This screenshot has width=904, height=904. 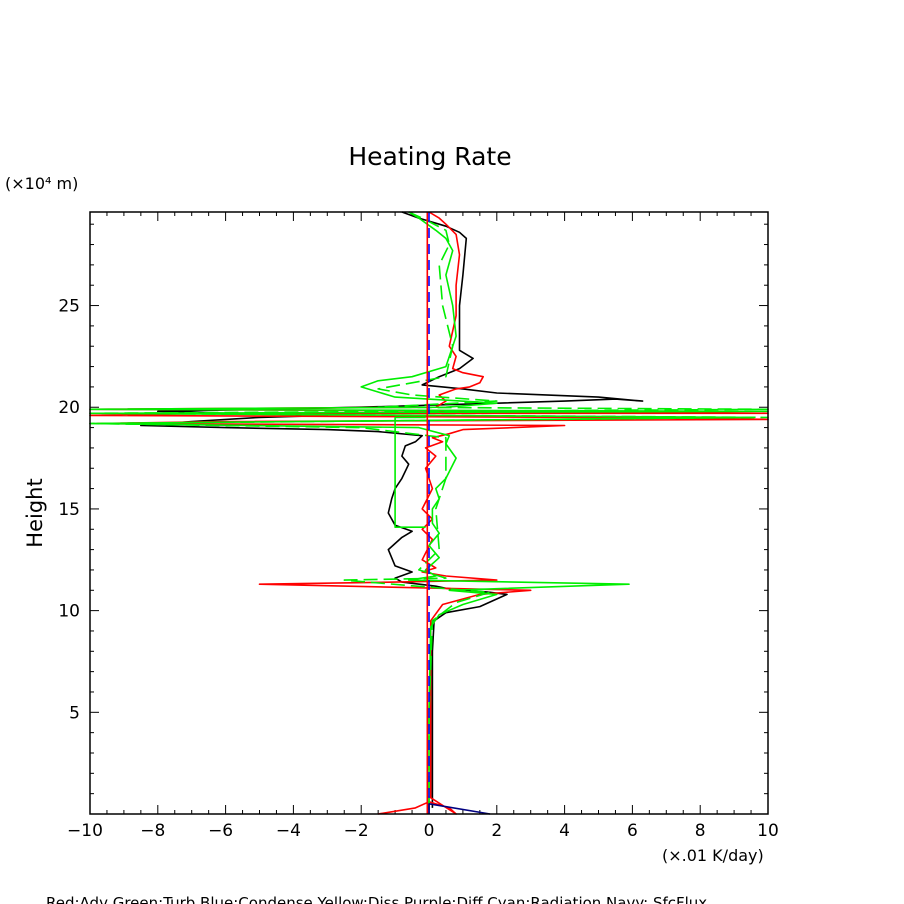 What do you see at coordinates (220, 831) in the screenshot?
I see `x-tick-label: −6` at bounding box center [220, 831].